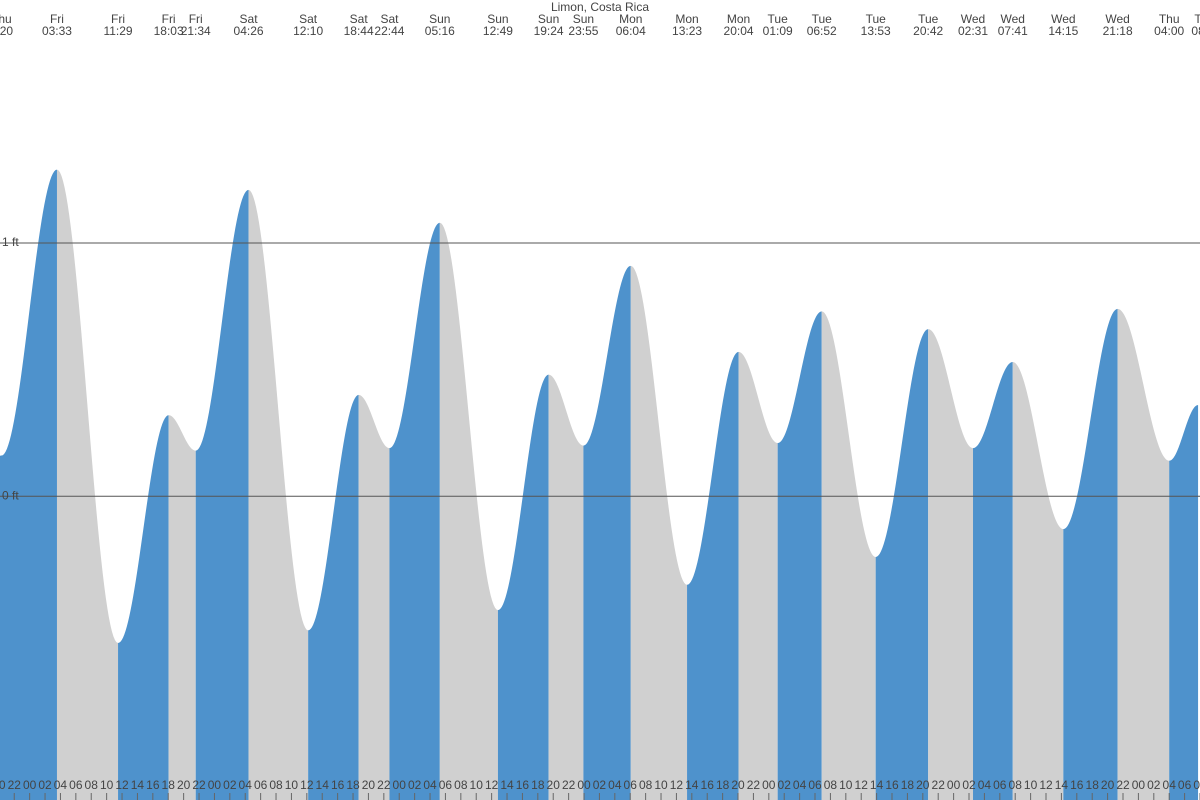  Describe the element at coordinates (549, 31) in the screenshot. I see `extreme-time: 19:24` at that location.